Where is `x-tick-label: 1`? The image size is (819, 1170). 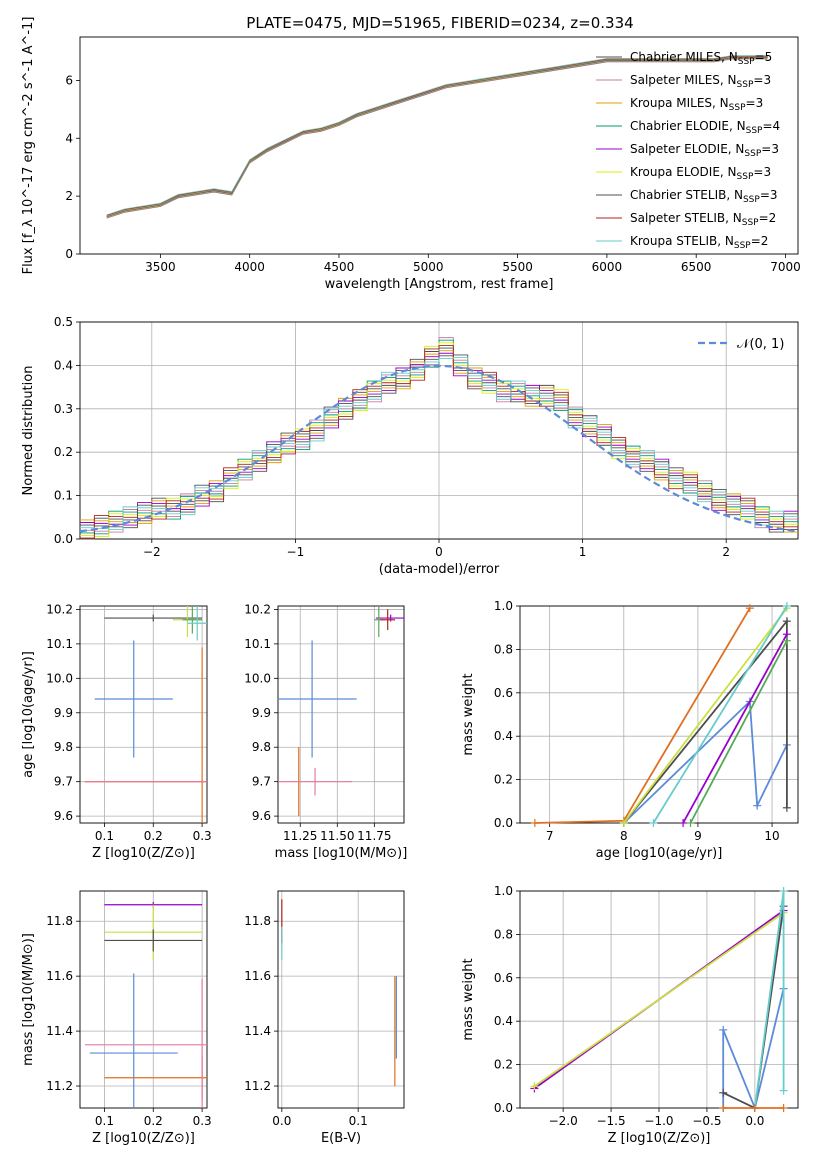
x-tick-label: 1 is located at coordinates (583, 552).